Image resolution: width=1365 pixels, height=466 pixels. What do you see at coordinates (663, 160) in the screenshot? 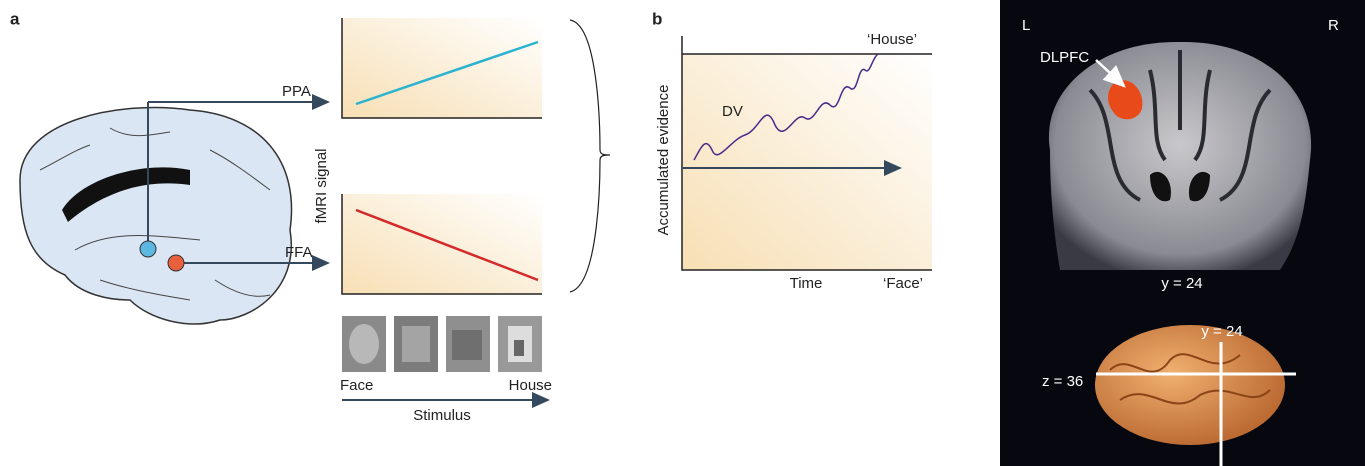
I see `axis-label: Accumulated evidence` at bounding box center [663, 160].